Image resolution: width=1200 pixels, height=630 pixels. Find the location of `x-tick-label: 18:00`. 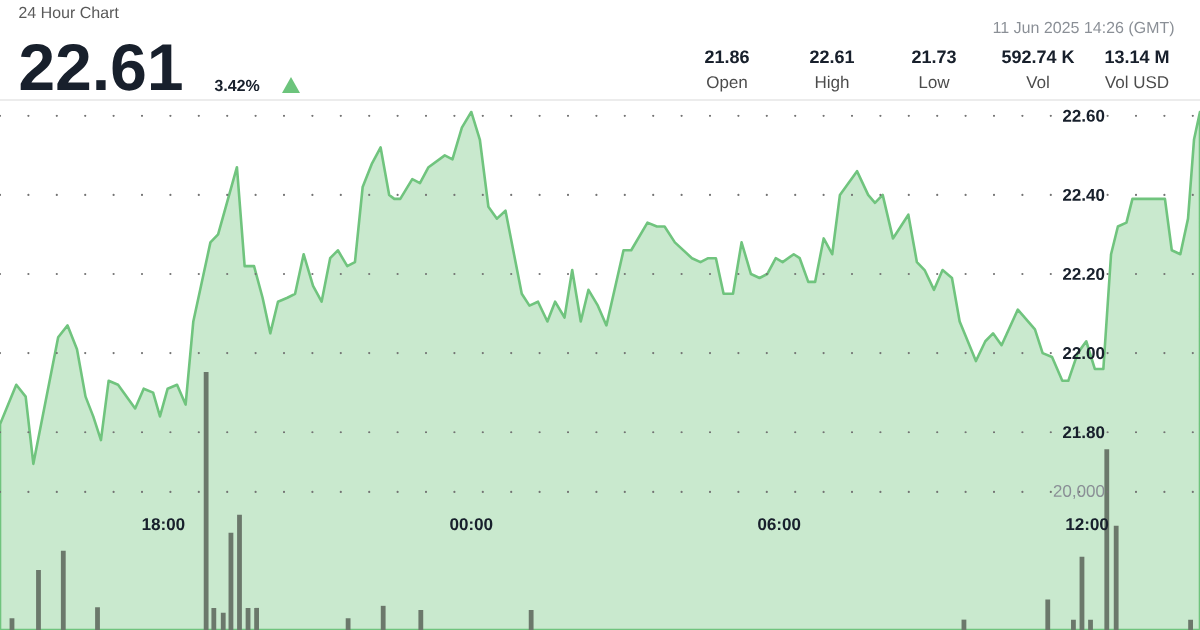

x-tick-label: 18:00 is located at coordinates (163, 524).